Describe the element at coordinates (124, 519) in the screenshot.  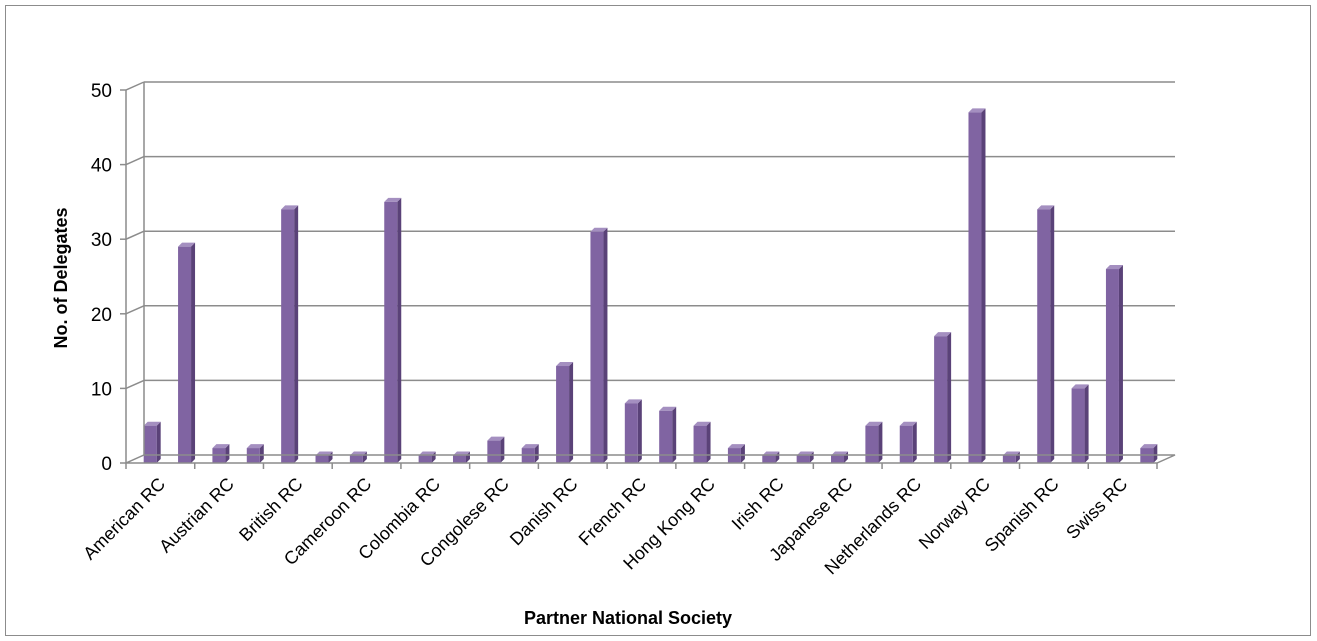
I see `x-tick-label: American RC` at that location.